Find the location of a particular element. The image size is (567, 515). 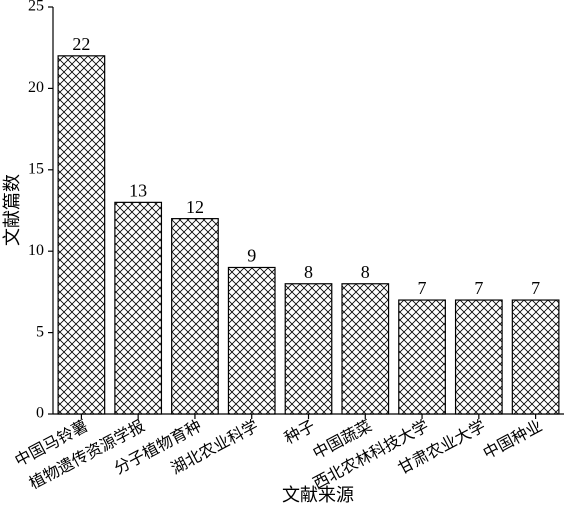

y-tick-label: 5 is located at coordinates (40, 331).